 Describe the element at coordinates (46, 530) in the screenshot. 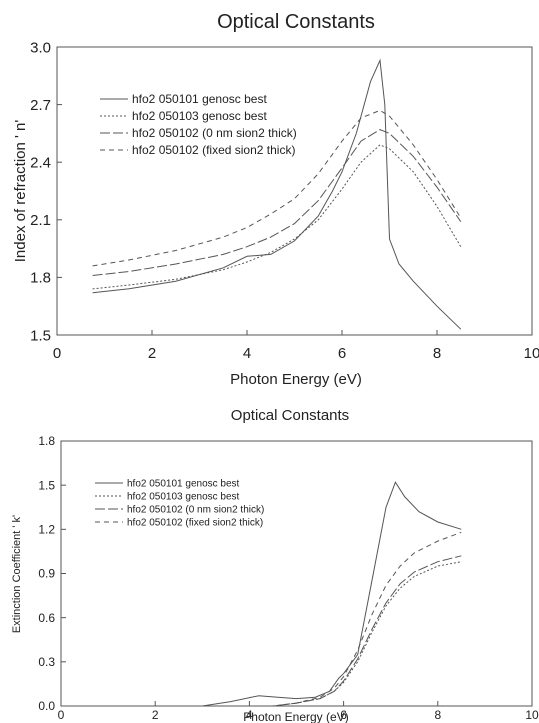

I see `y-tick-label: 1.2` at that location.